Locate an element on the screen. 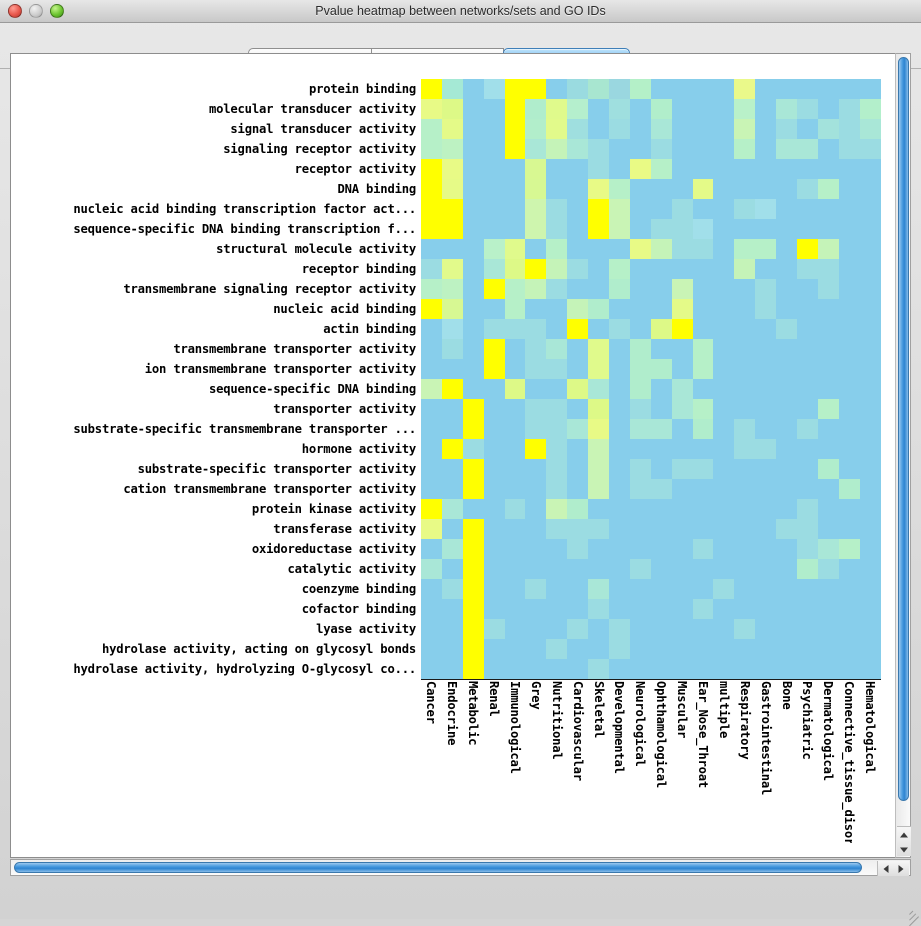 The image size is (921, 926). horizontal-scrollbar is located at coordinates (460, 867).